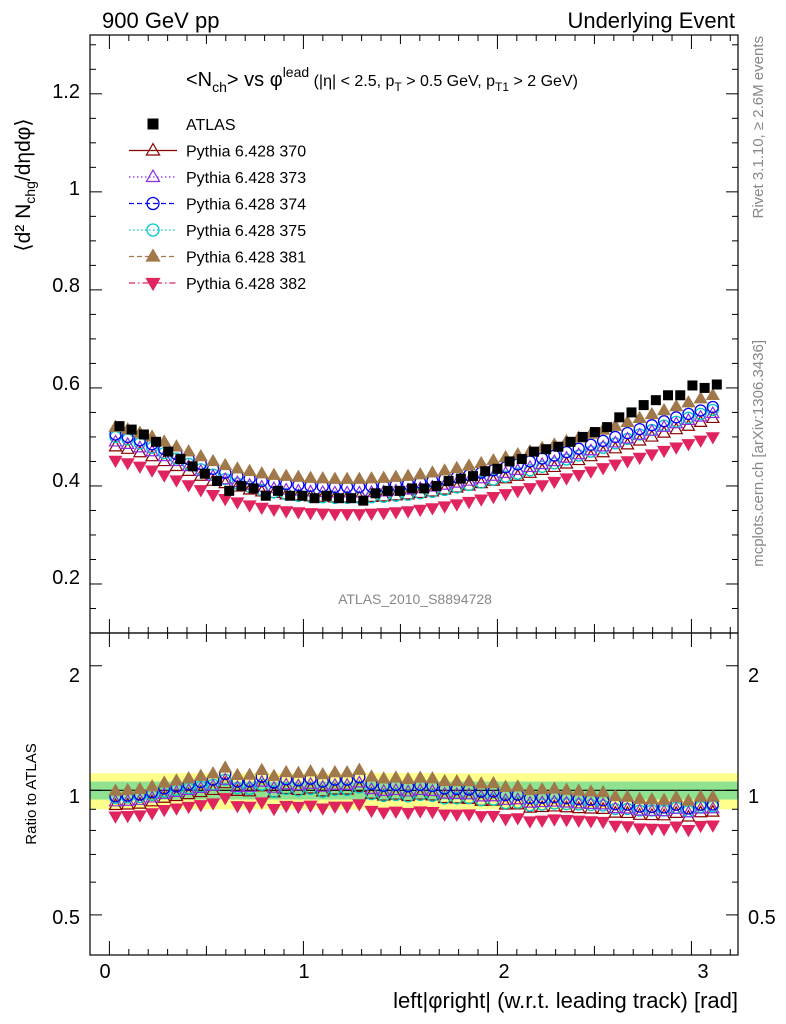  What do you see at coordinates (25, 184) in the screenshot?
I see `y-axis-label: ⟨d² Nchg/dηdφ⟩` at bounding box center [25, 184].